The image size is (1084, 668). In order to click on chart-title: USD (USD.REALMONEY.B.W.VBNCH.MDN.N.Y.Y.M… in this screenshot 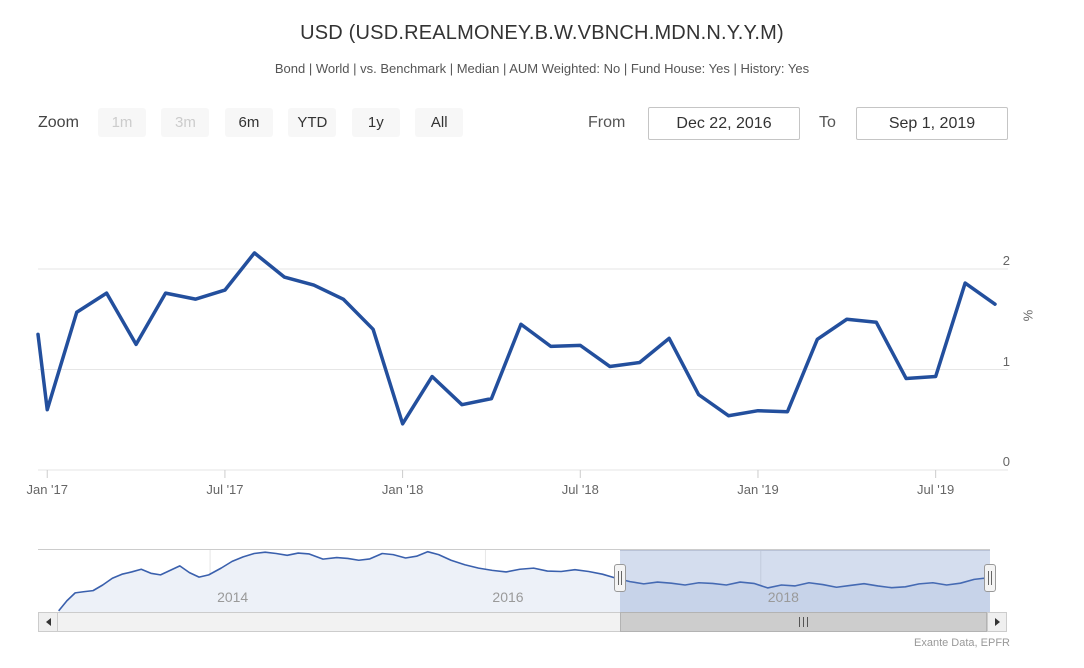, I will do `click(542, 33)`.